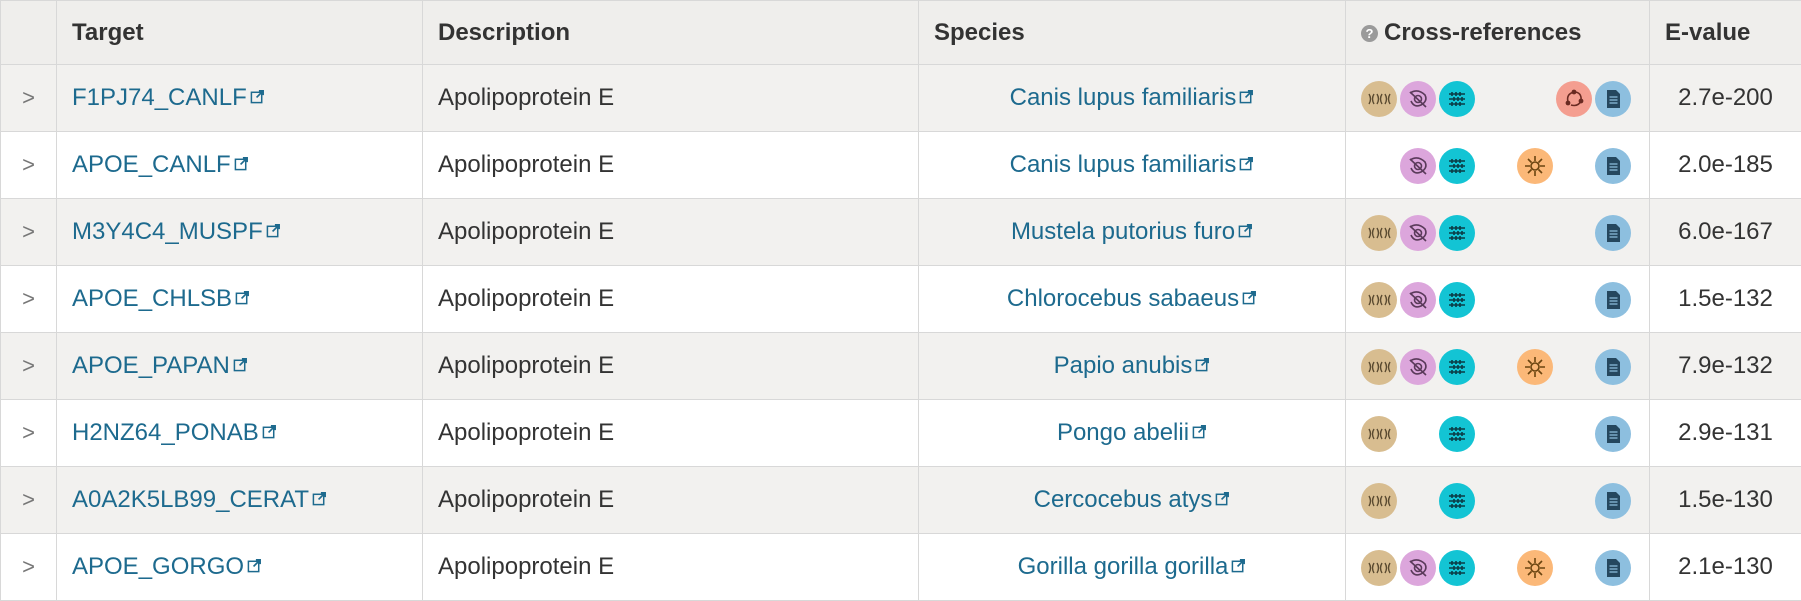 Image resolution: width=1801 pixels, height=601 pixels. I want to click on target-cell: M3Y4C4_MUSPF, so click(239, 232).